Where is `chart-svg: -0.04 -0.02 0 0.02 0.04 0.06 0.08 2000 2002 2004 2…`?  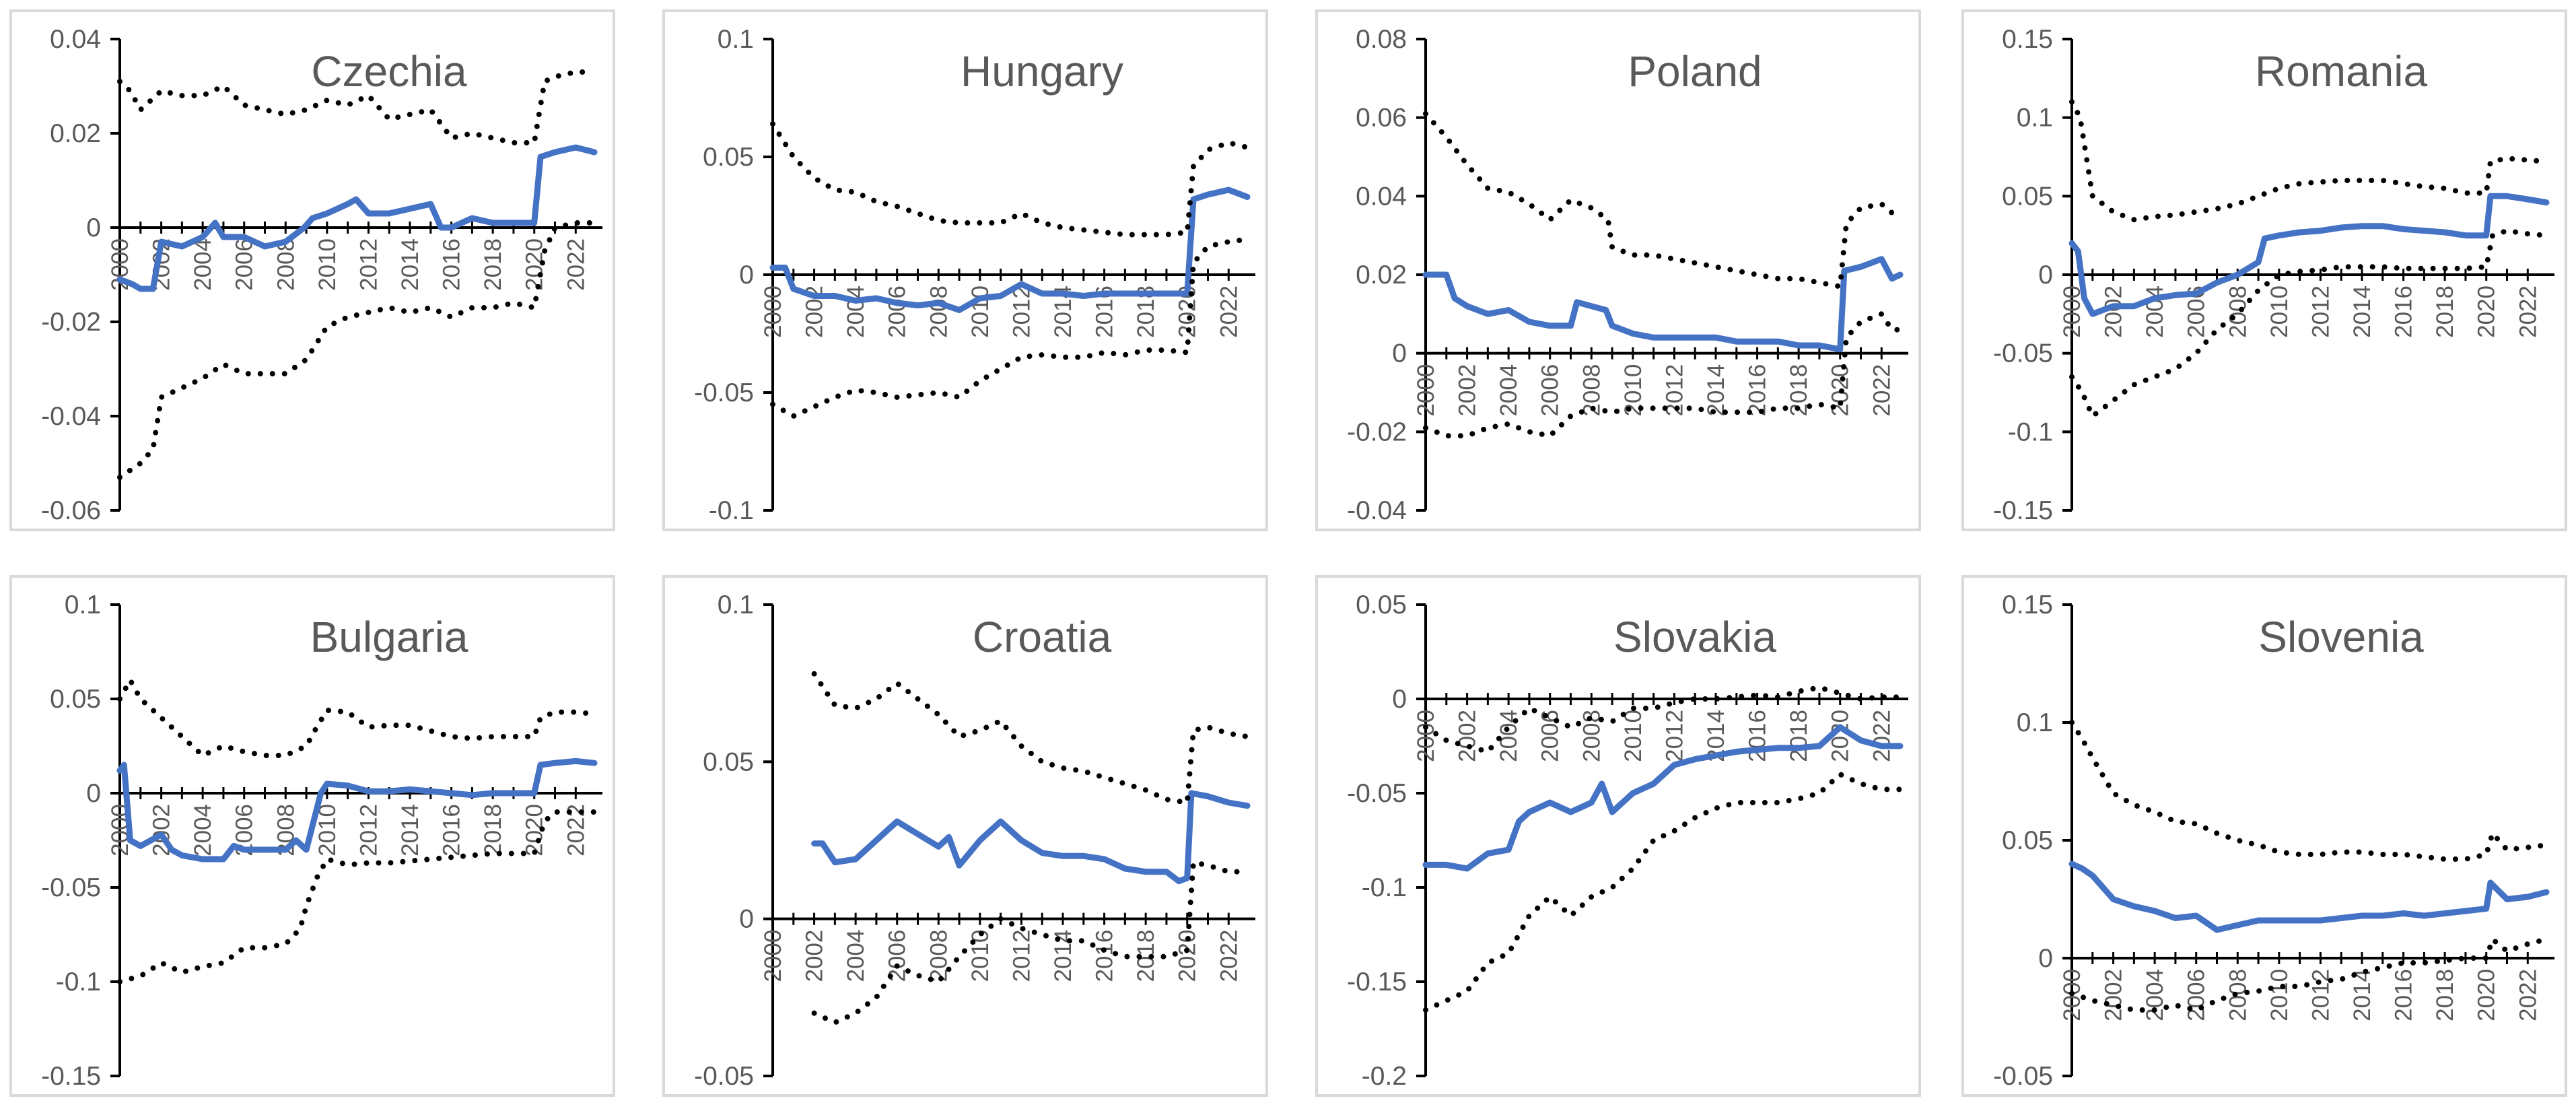 chart-svg: -0.04 -0.02 0 0.02 0.04 0.06 0.08 2000 2002 2004 2… is located at coordinates (1627, 275).